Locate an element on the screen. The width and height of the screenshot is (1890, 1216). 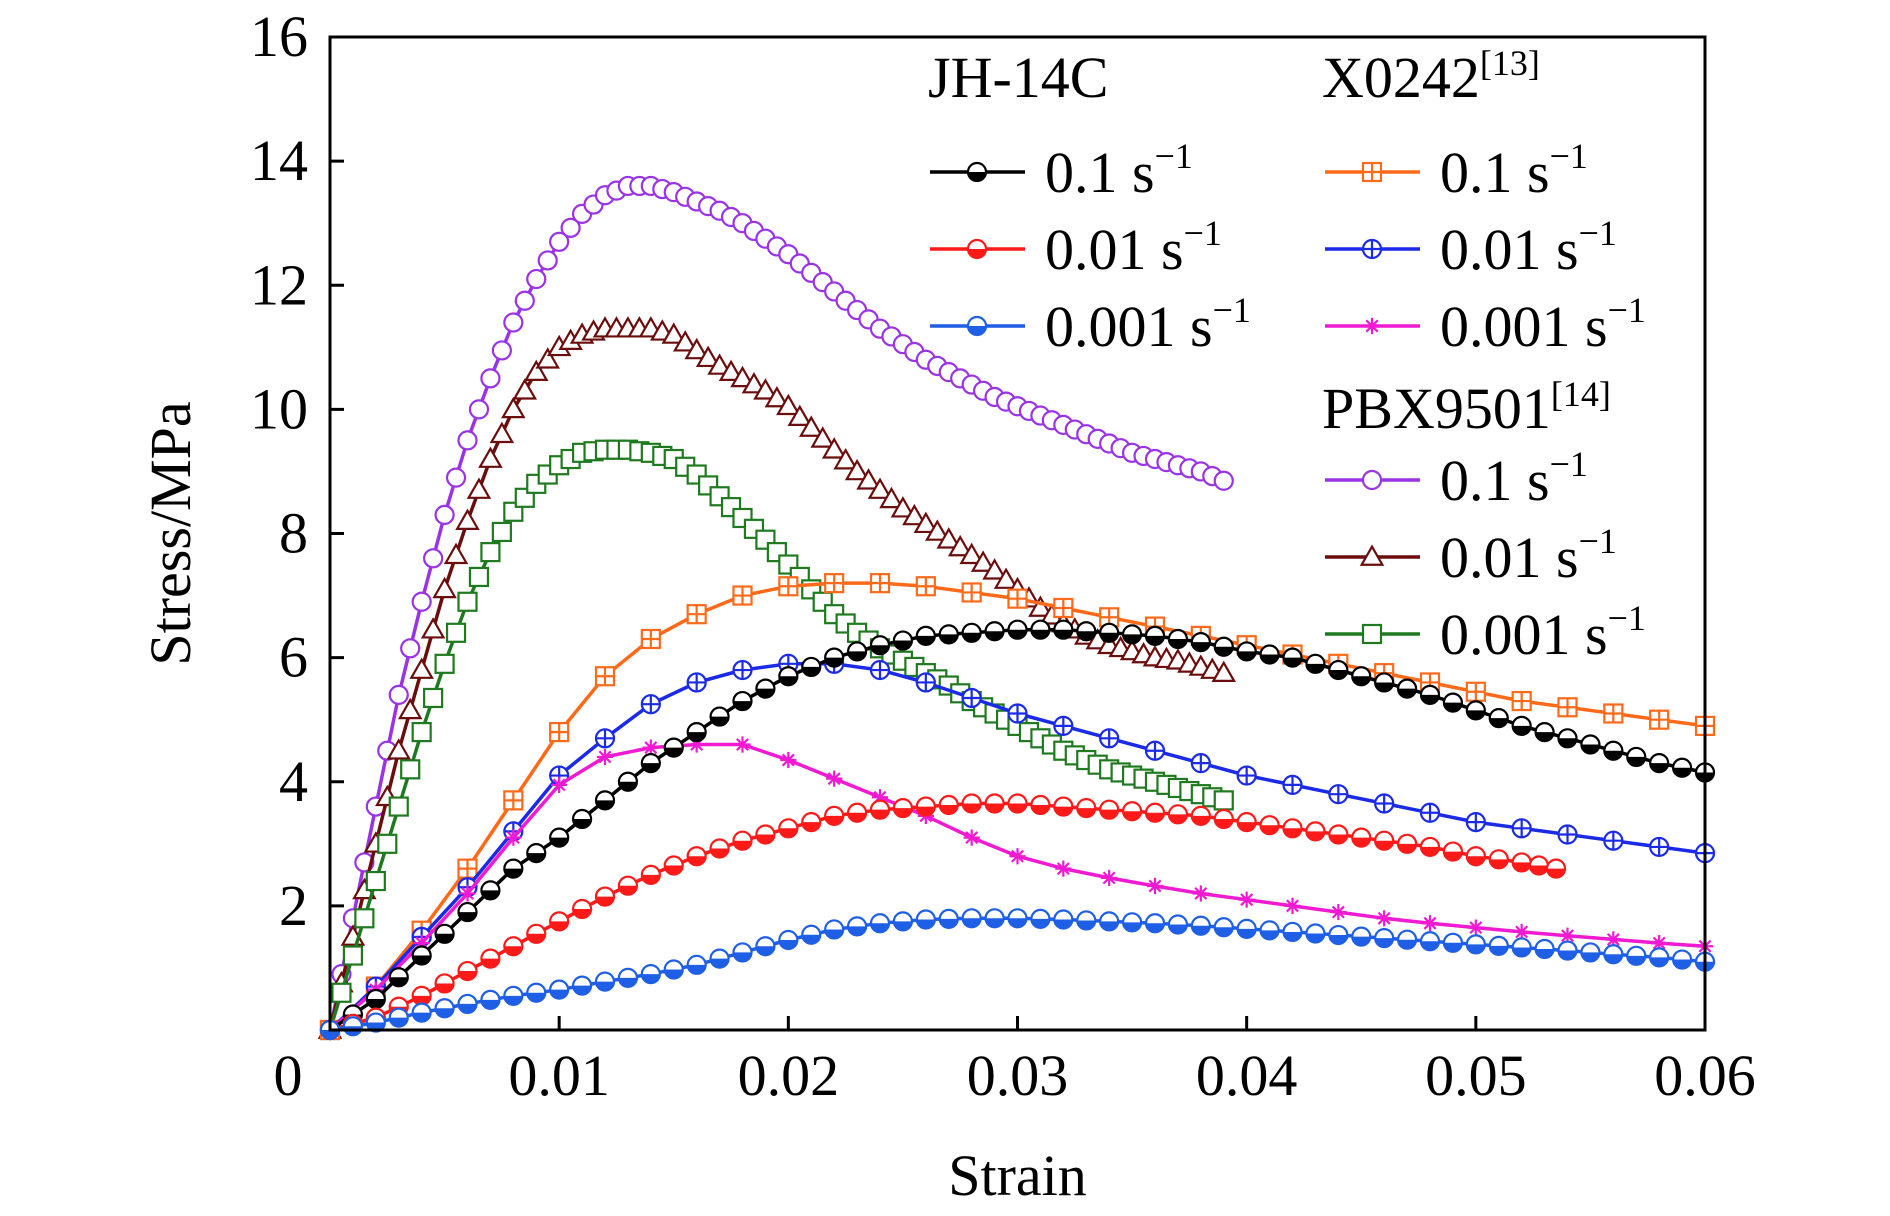
x-tick-label: 0.05 is located at coordinates (1476, 1075).